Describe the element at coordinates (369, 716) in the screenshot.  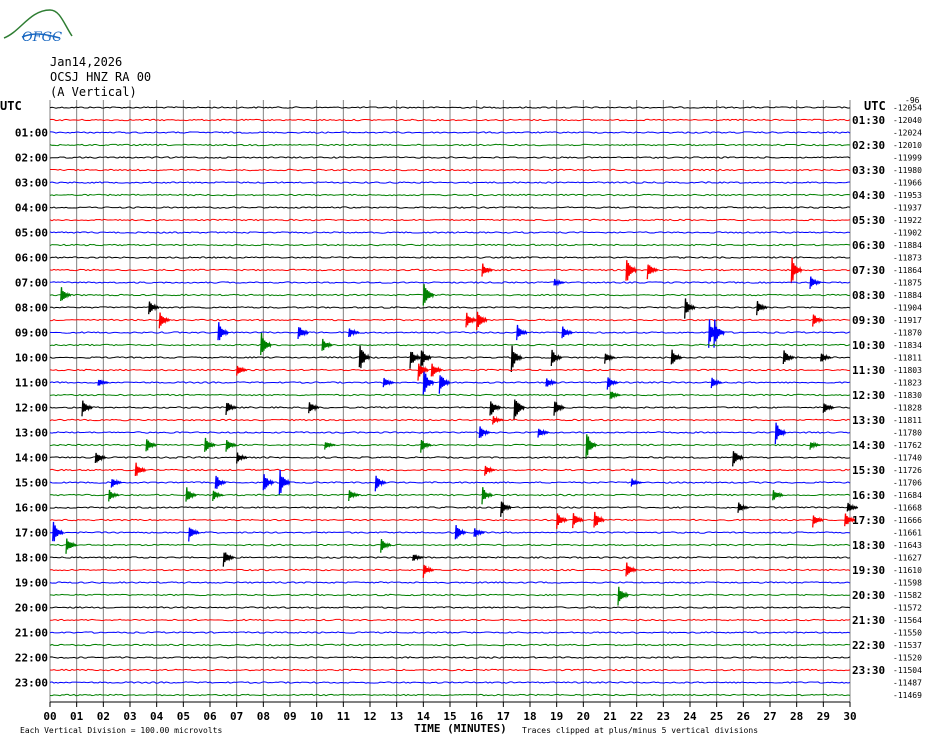
I see `x-tick-label: 12` at that location.